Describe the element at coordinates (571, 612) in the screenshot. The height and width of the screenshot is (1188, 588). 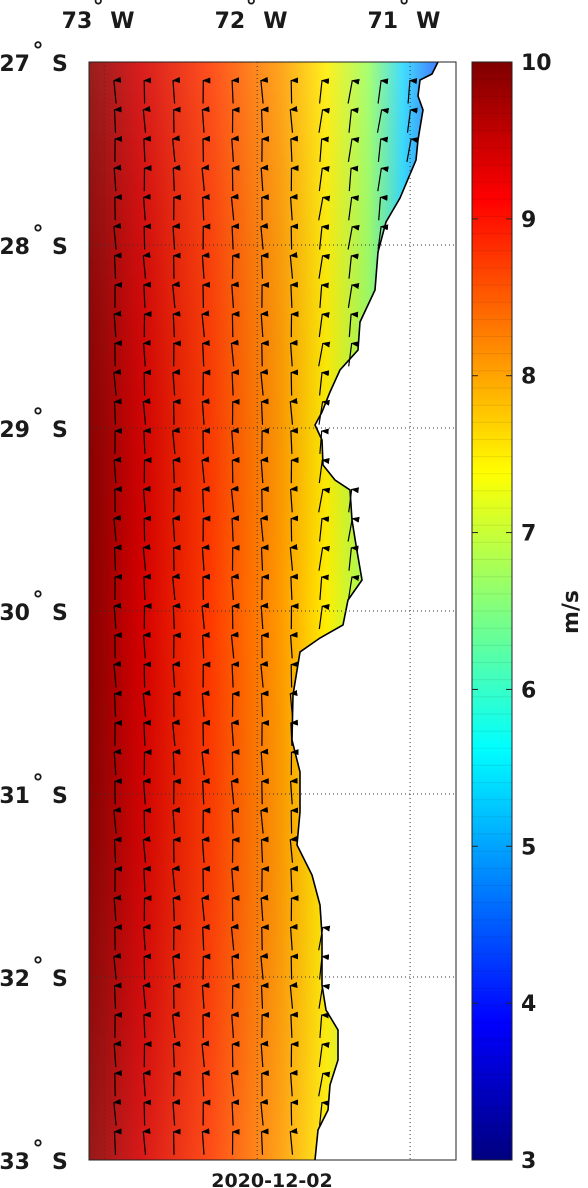
I see `colorbar-unit: m/s` at that location.